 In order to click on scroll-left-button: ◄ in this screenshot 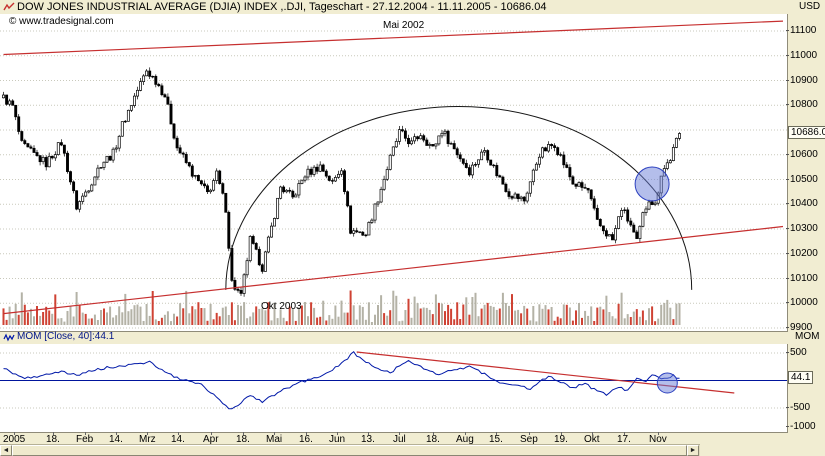, I will do `click(6, 450)`.